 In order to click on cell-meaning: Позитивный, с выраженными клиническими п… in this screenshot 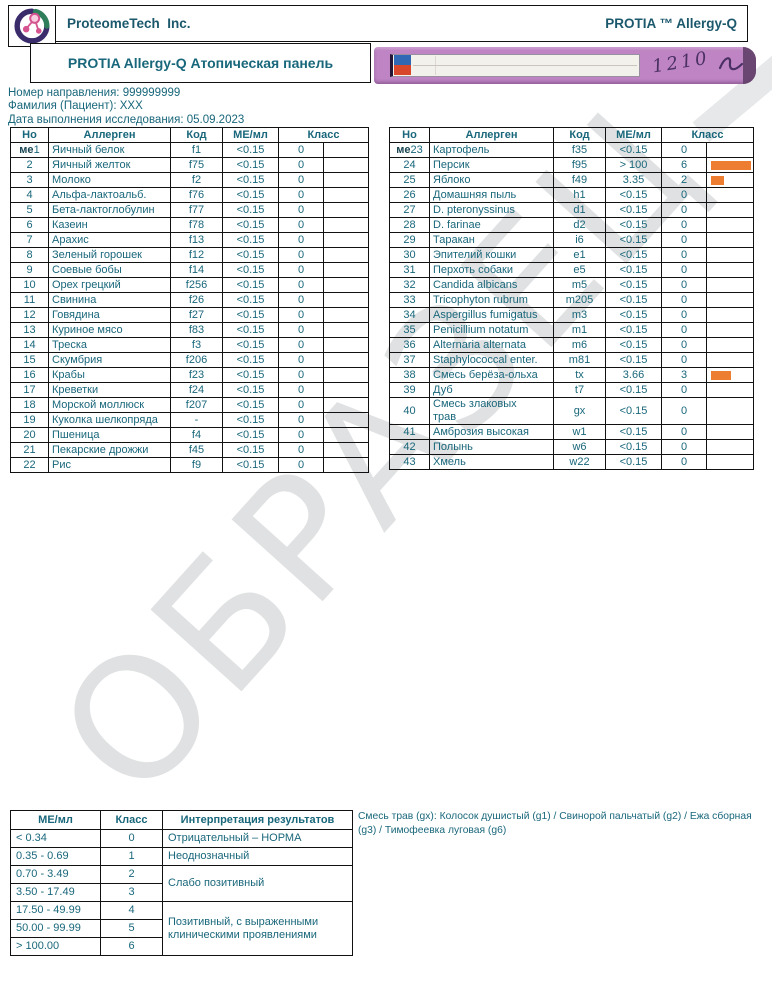, I will do `click(257, 928)`.